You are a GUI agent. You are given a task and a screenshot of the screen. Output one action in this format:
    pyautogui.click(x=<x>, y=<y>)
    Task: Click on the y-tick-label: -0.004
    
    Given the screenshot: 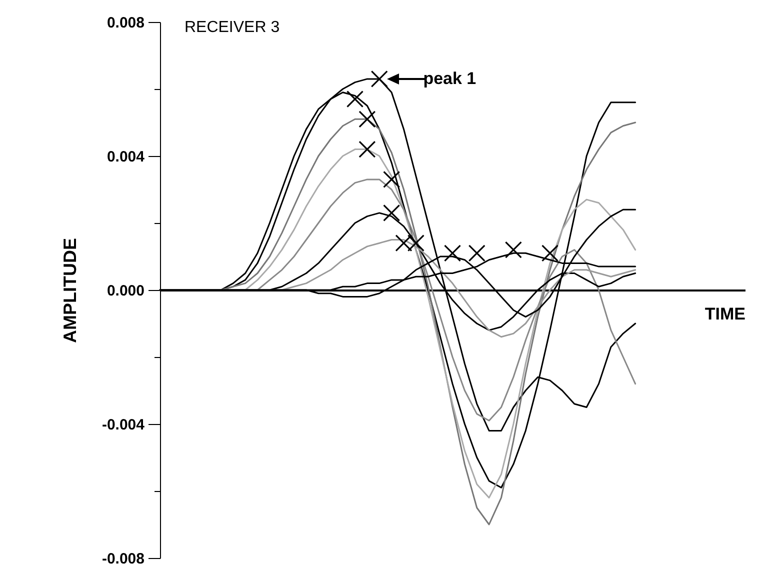 What is the action you would take?
    pyautogui.click(x=124, y=425)
    